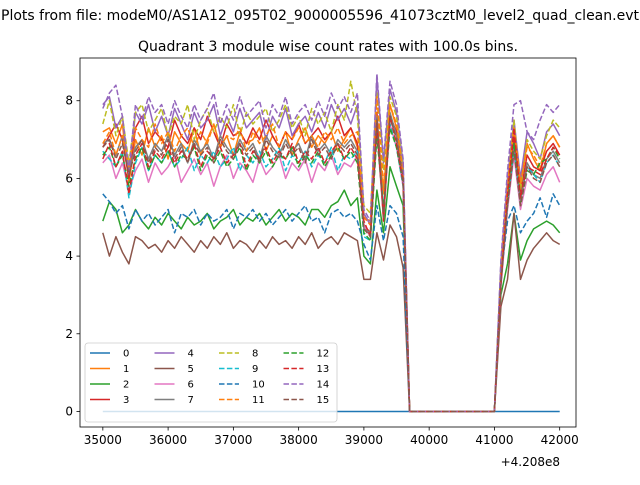 The width and height of the screenshot is (640, 485). Describe the element at coordinates (255, 369) in the screenshot. I see `legend-label-9: 9` at that location.